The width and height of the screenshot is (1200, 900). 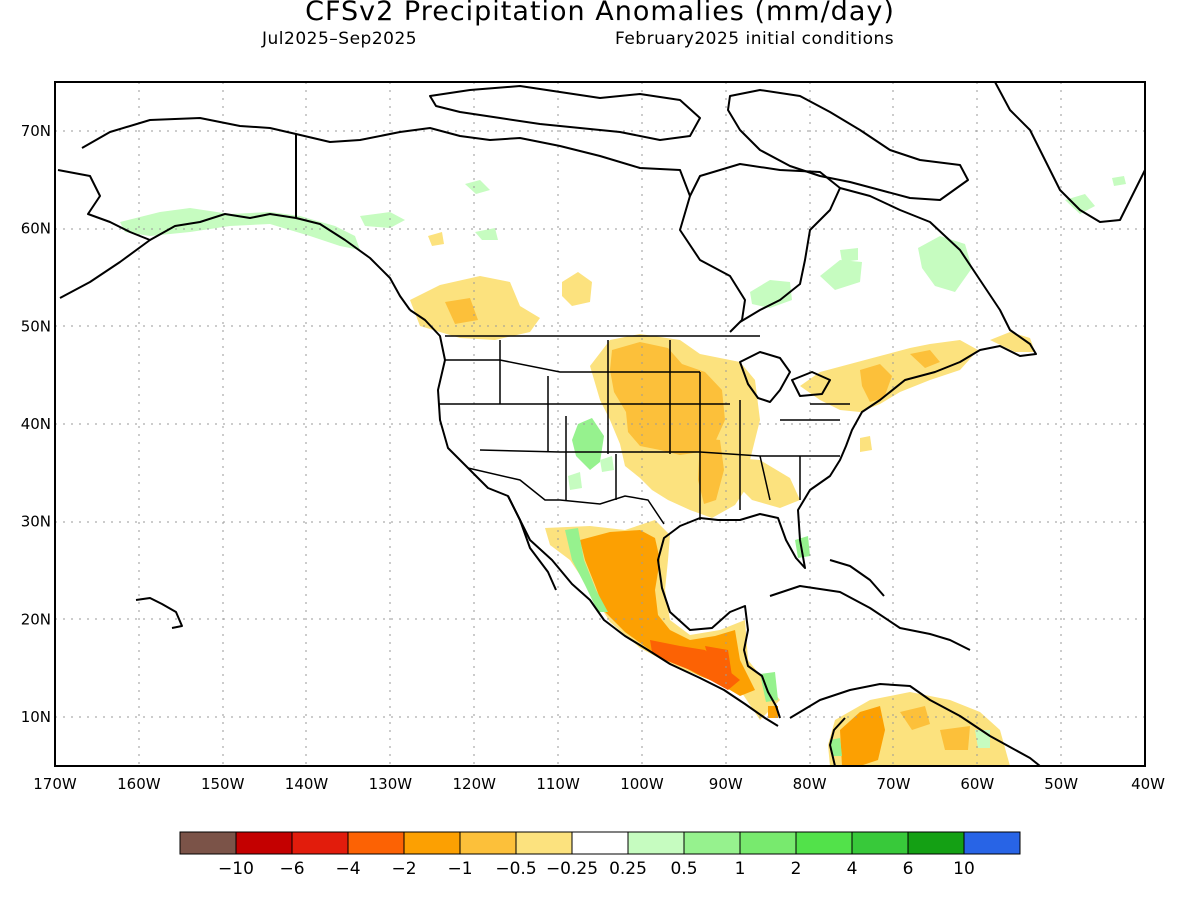 I want to click on lon-tick-label: 100W, so click(x=642, y=784).